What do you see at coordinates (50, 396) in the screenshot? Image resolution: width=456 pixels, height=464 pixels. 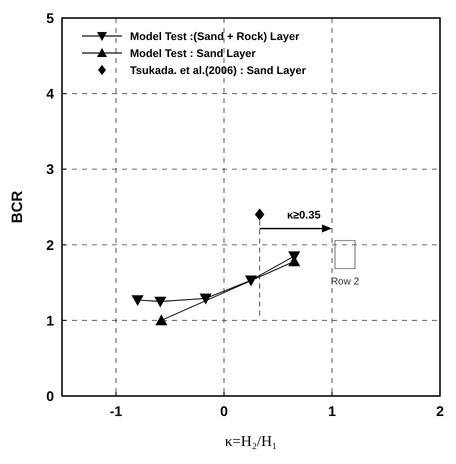 I see `y-tick-label: 0` at bounding box center [50, 396].